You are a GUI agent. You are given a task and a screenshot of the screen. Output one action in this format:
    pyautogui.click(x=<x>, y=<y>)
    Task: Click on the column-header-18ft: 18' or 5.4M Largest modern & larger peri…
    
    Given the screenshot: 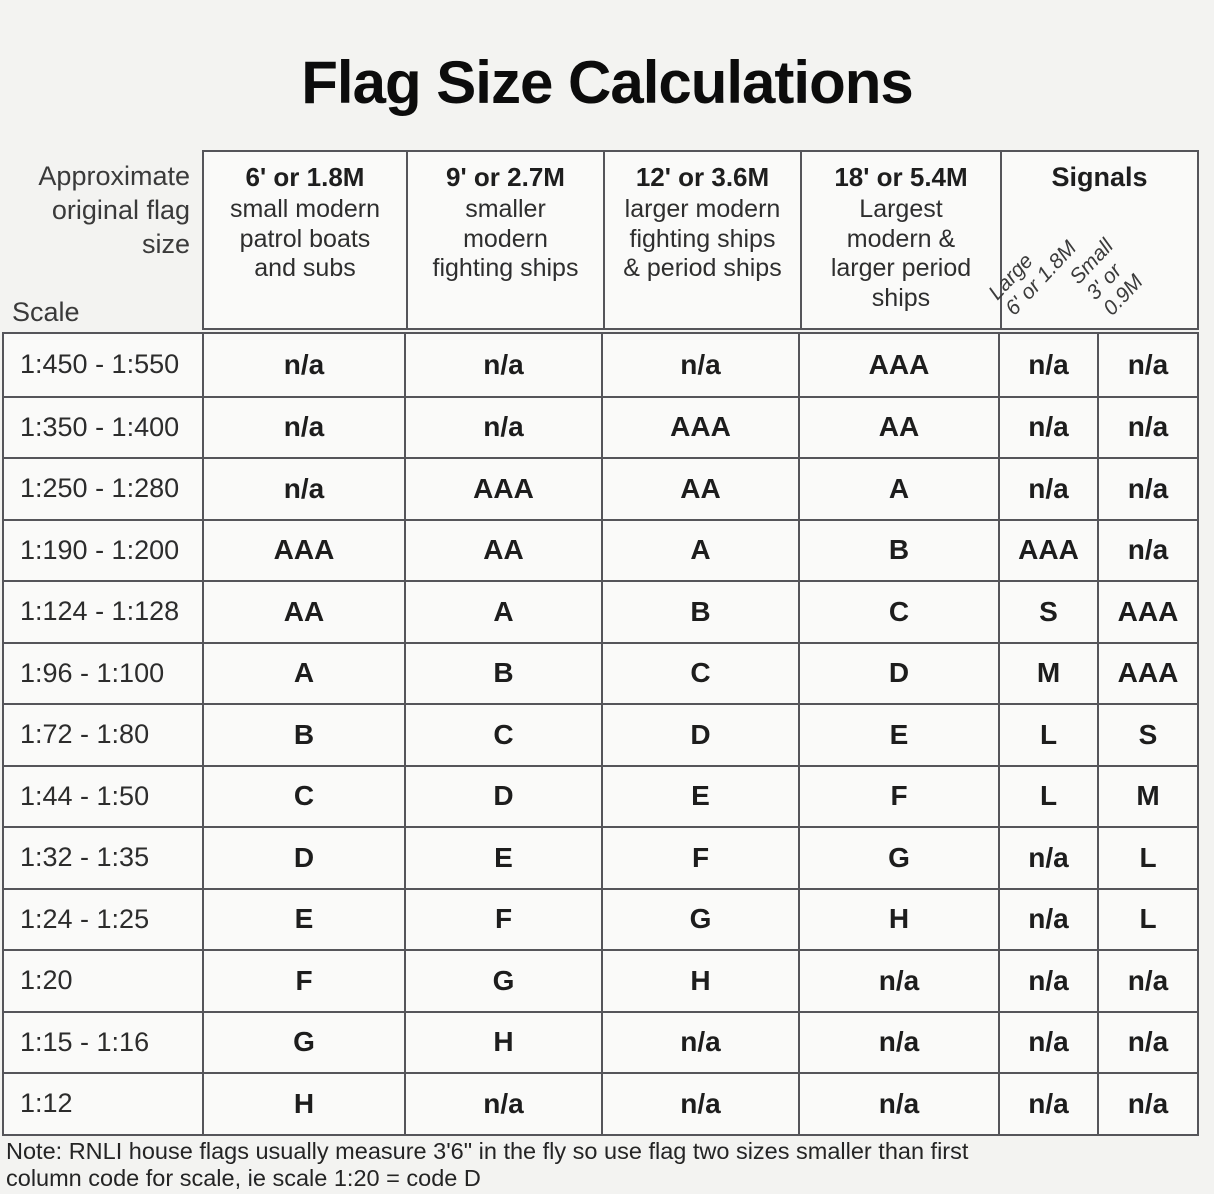 What is the action you would take?
    pyautogui.click(x=900, y=240)
    